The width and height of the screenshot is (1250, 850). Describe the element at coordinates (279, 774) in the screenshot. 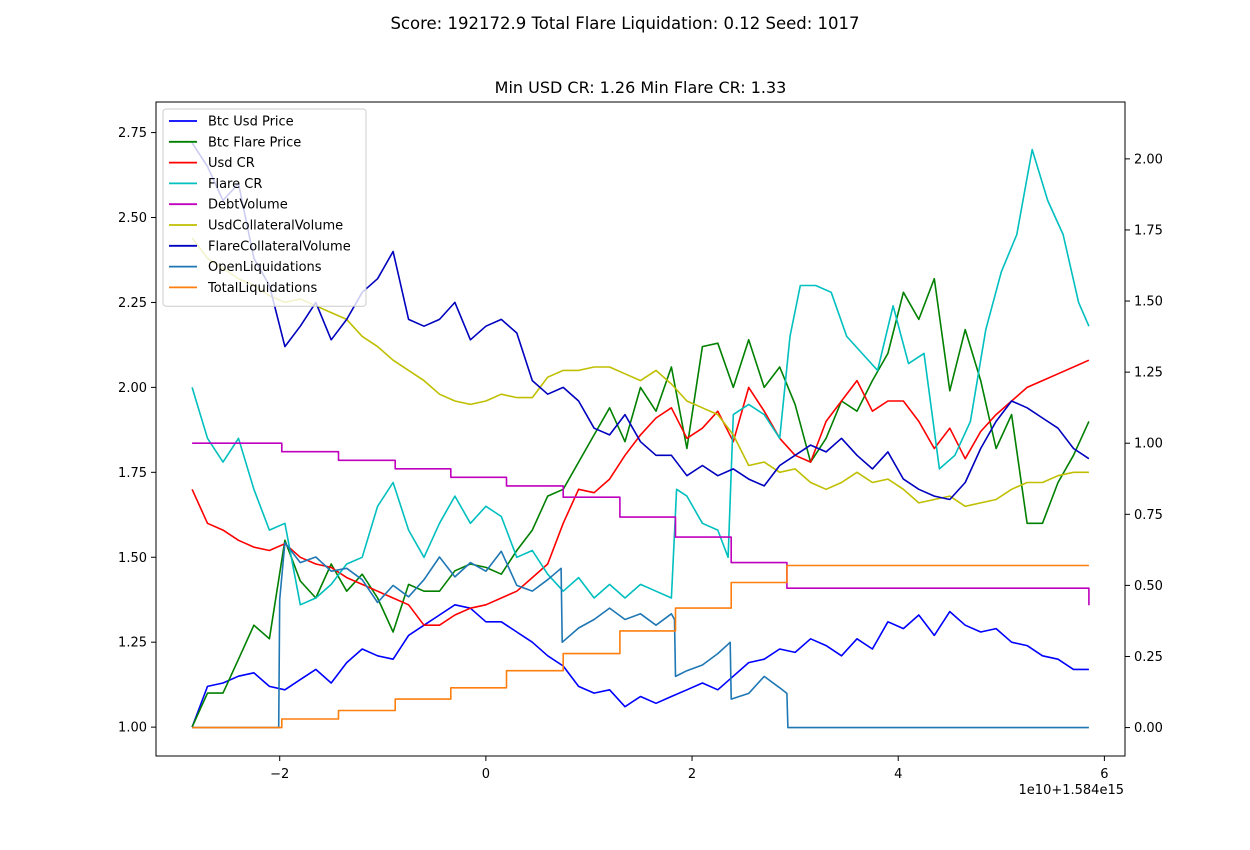

I see `x-tick-label: −2` at that location.